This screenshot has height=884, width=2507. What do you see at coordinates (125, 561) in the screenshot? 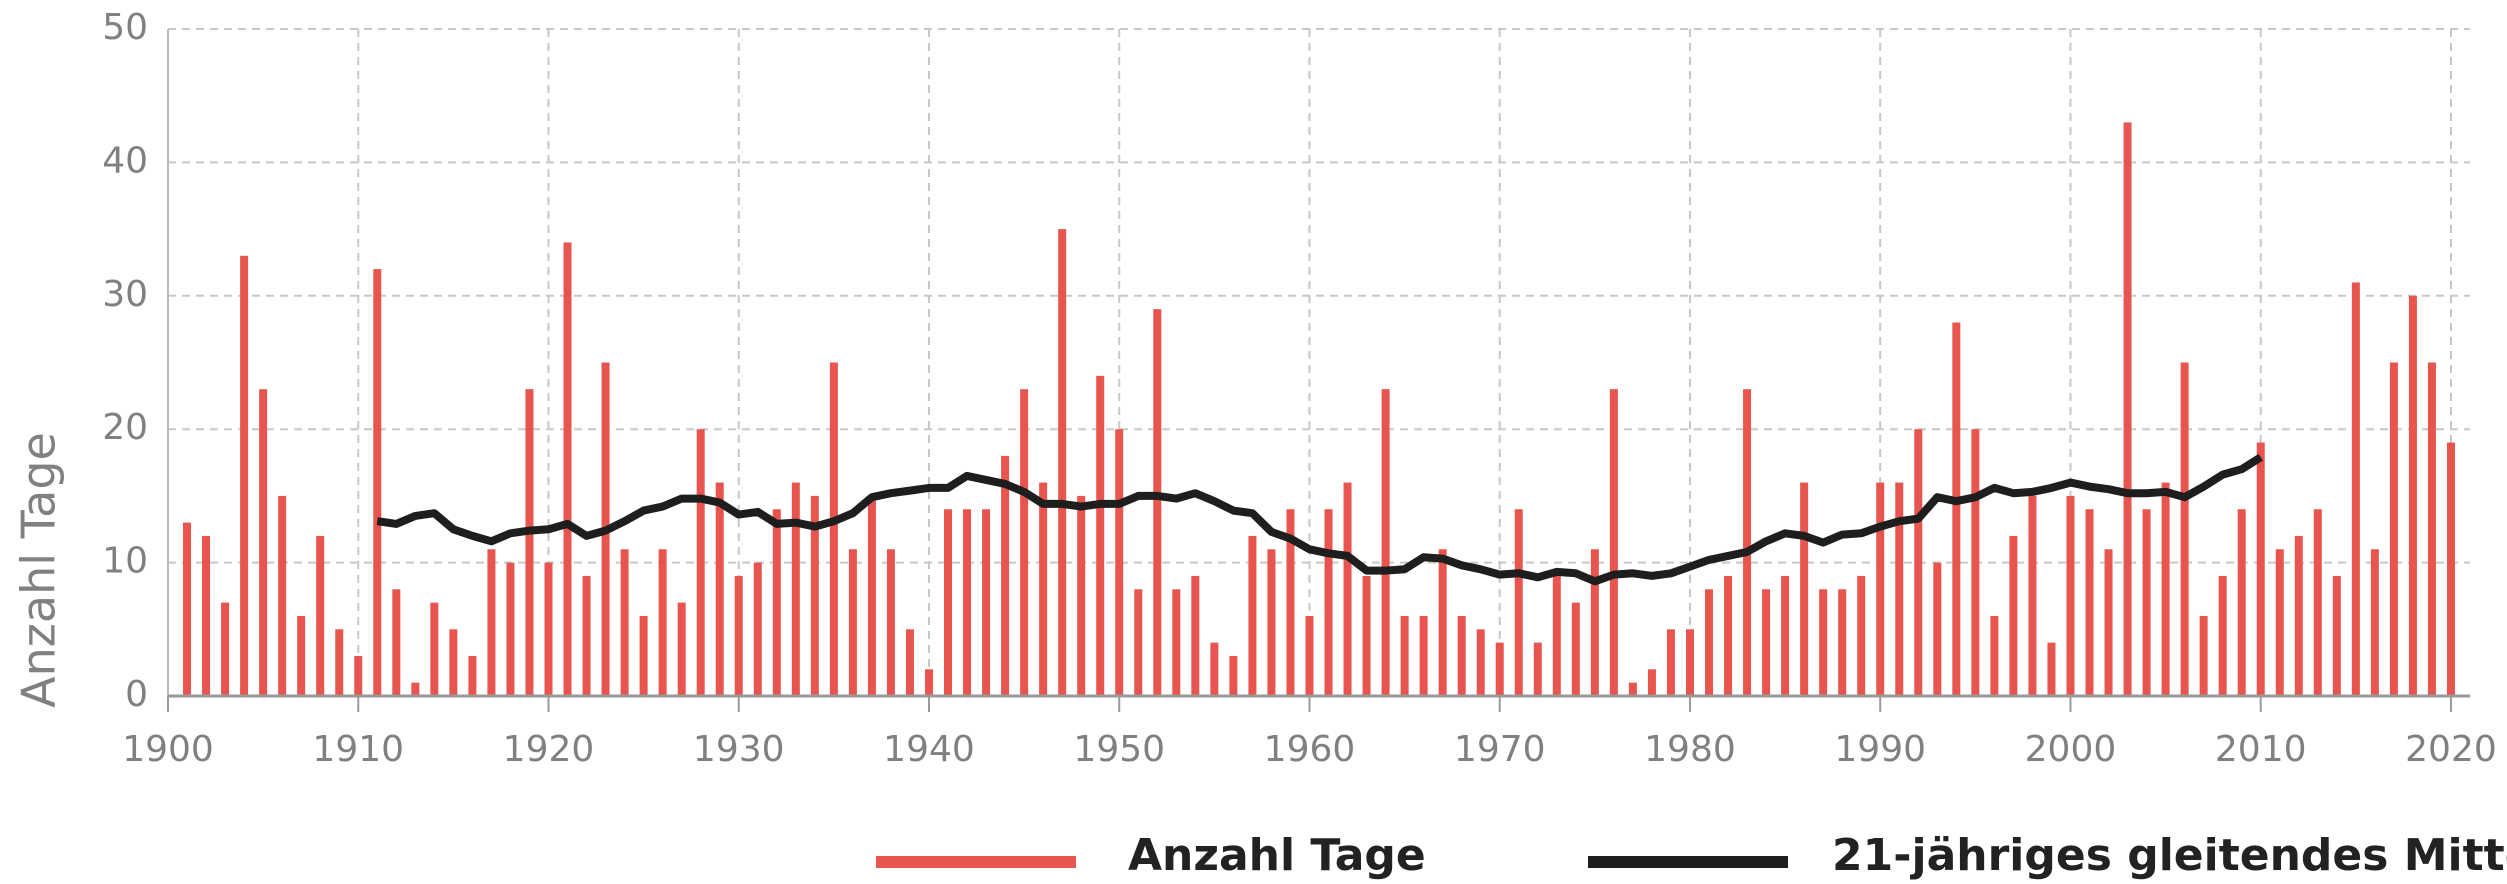
I see `y-tick-label: 10` at bounding box center [125, 561].